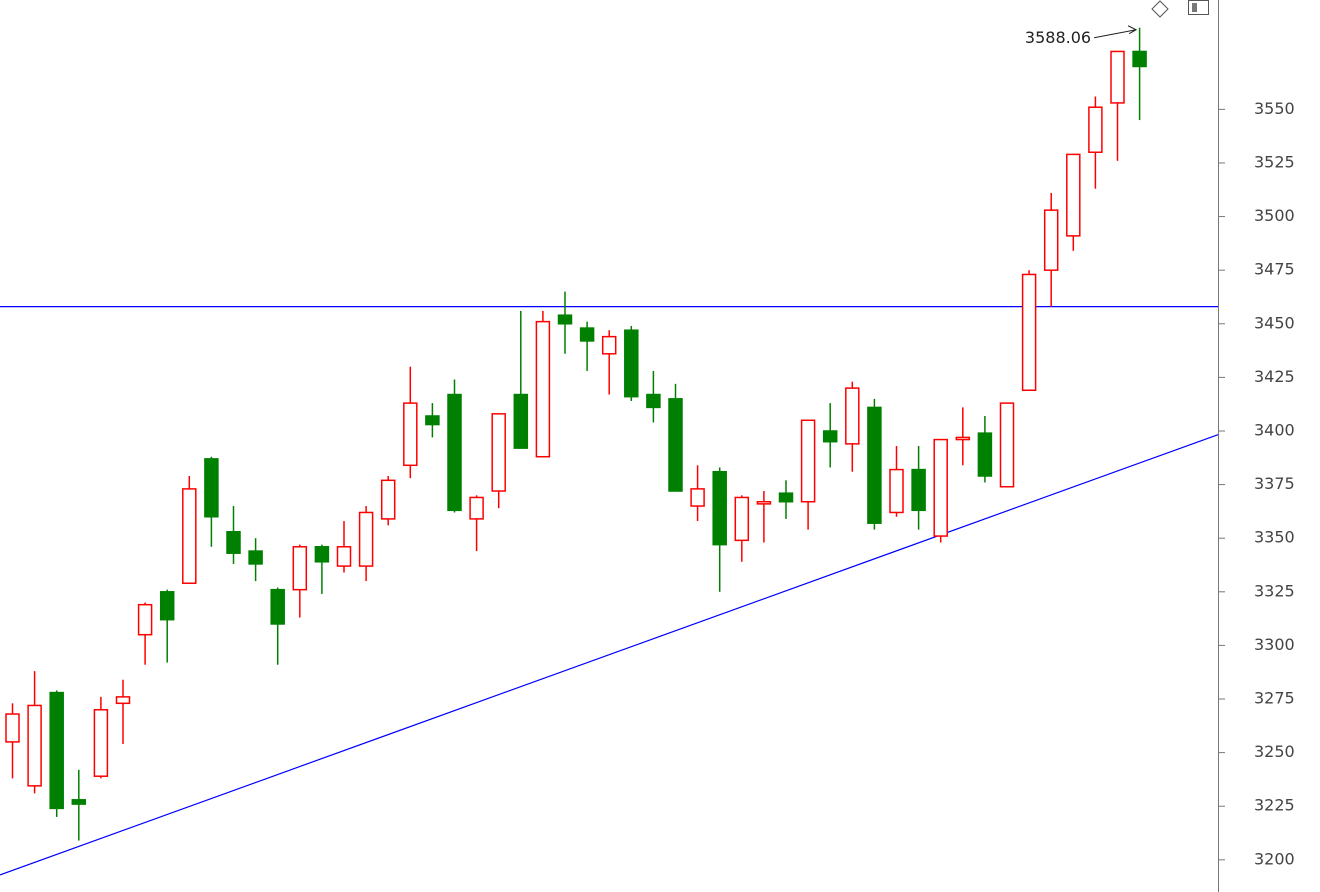 The width and height of the screenshot is (1320, 892). I want to click on y-tick-label: 3350, so click(1274, 537).